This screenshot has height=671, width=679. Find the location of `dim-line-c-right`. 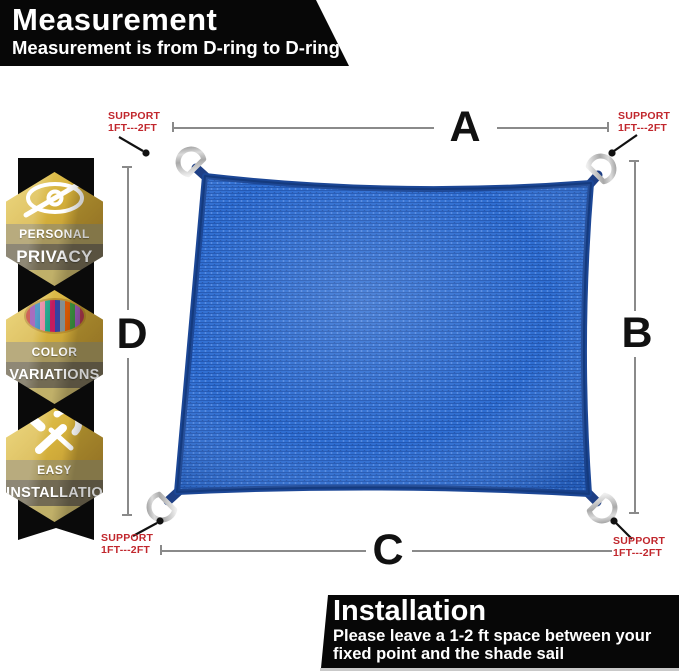

dim-line-c-right is located at coordinates (509, 551).